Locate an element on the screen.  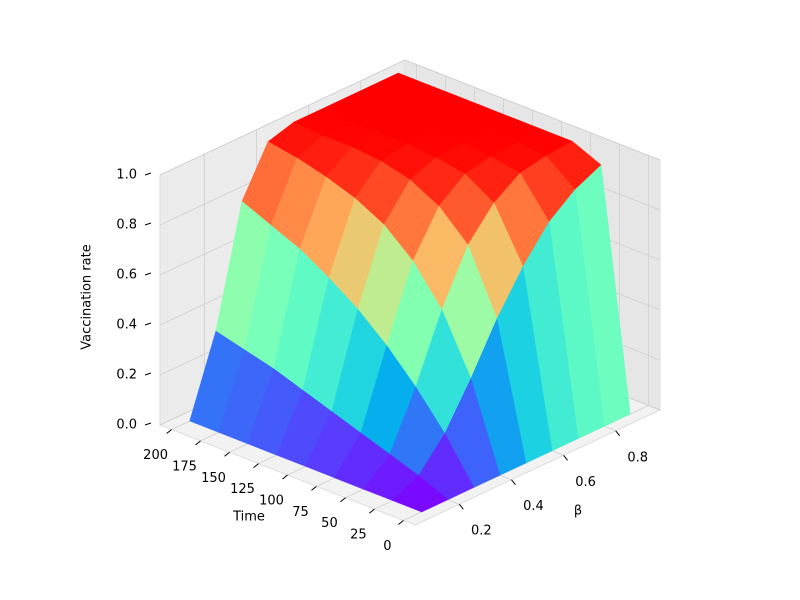
y-tick-label: 0 is located at coordinates (387, 546).